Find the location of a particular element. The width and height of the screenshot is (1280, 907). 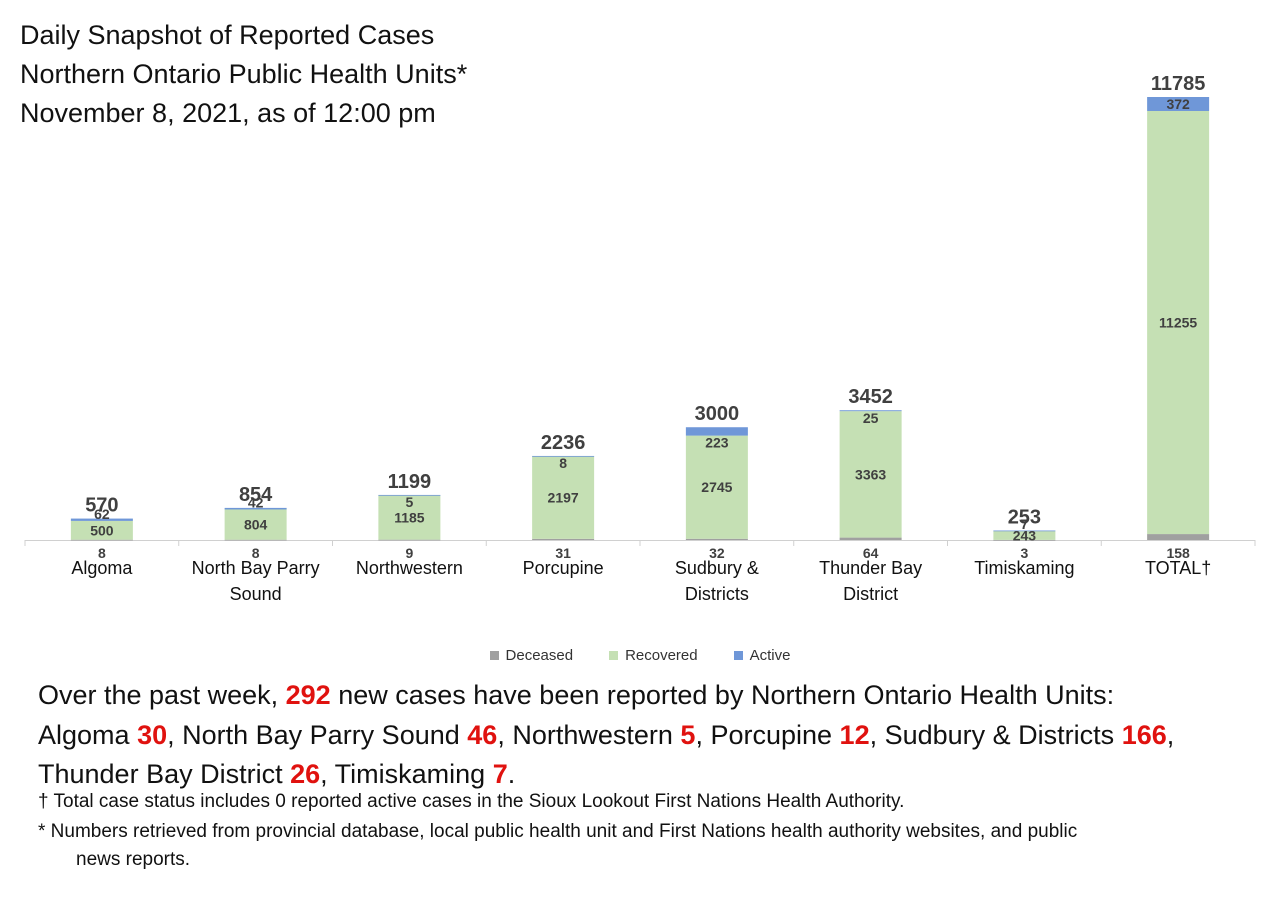

unit-name: Northwestern is located at coordinates (596, 734).